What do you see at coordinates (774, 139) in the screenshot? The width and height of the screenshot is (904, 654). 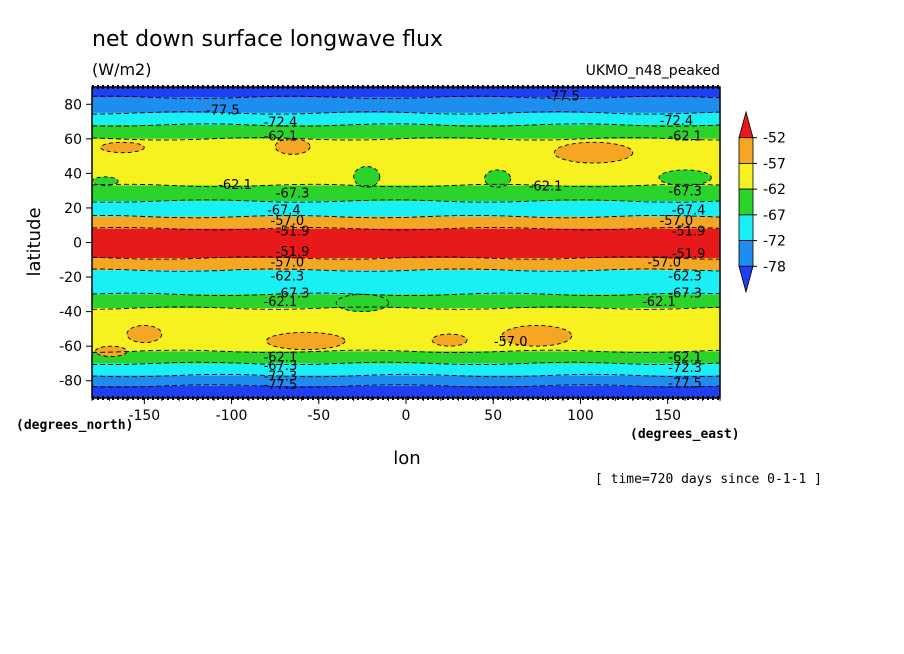 I see `colorbar-label: -52` at bounding box center [774, 139].